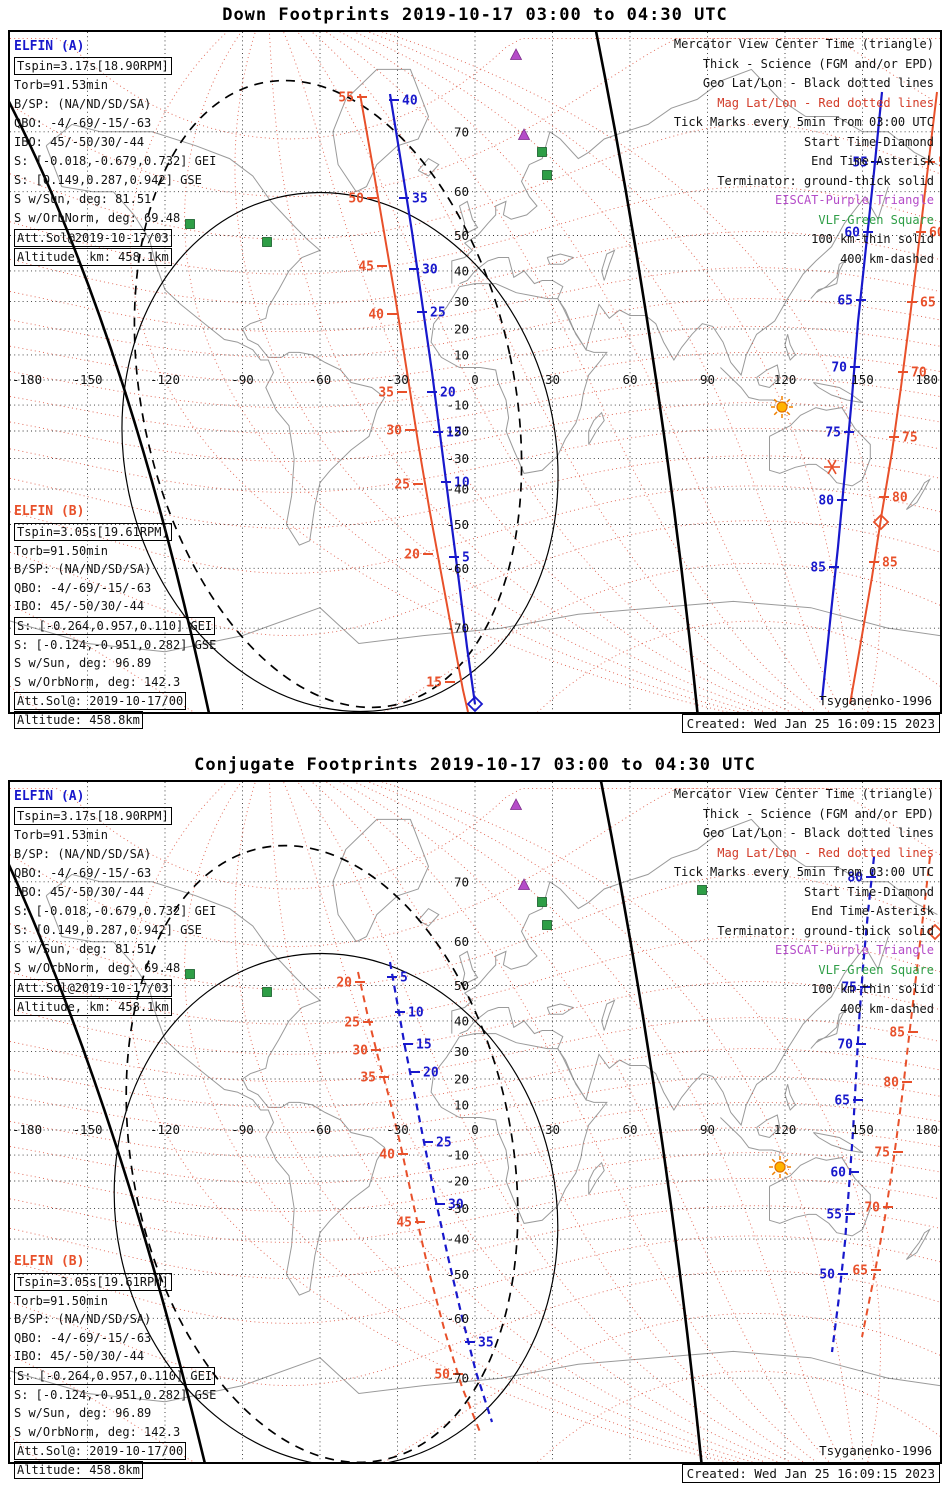  Describe the element at coordinates (457, 458) in the screenshot. I see `lat-axis-label: -30` at that location.